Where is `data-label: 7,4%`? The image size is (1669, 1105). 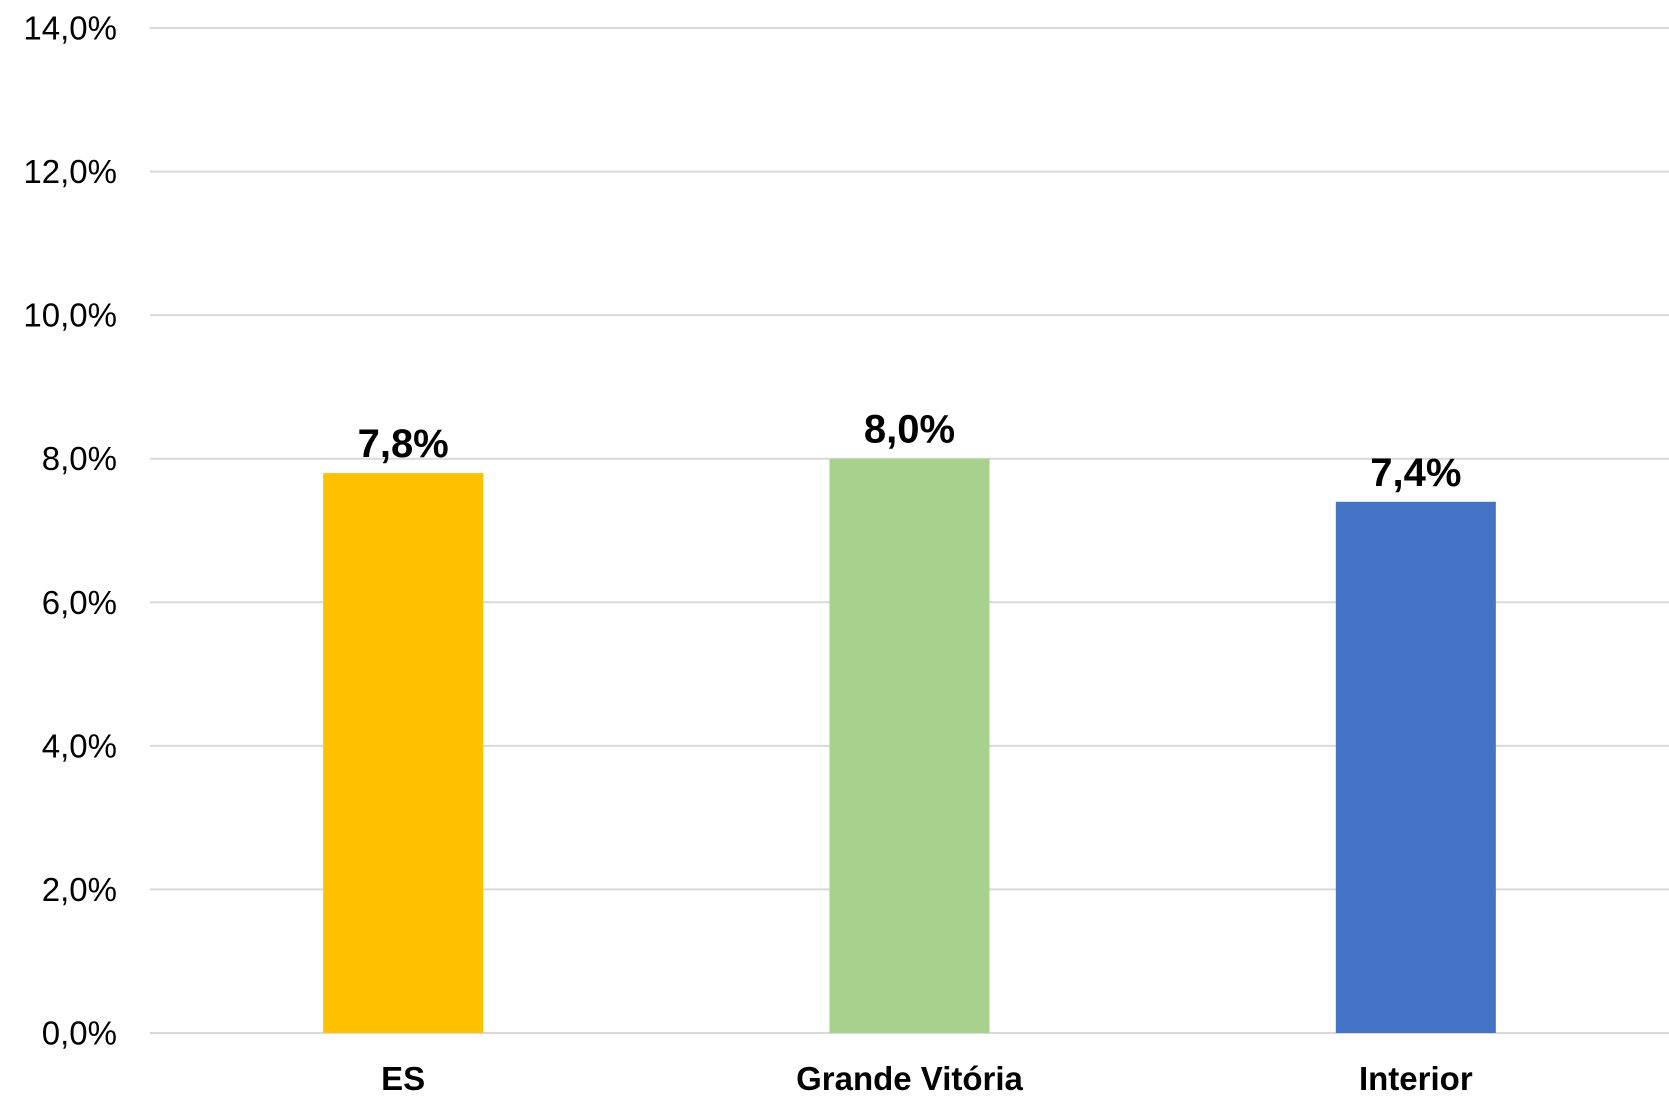 data-label: 7,4% is located at coordinates (1415, 473).